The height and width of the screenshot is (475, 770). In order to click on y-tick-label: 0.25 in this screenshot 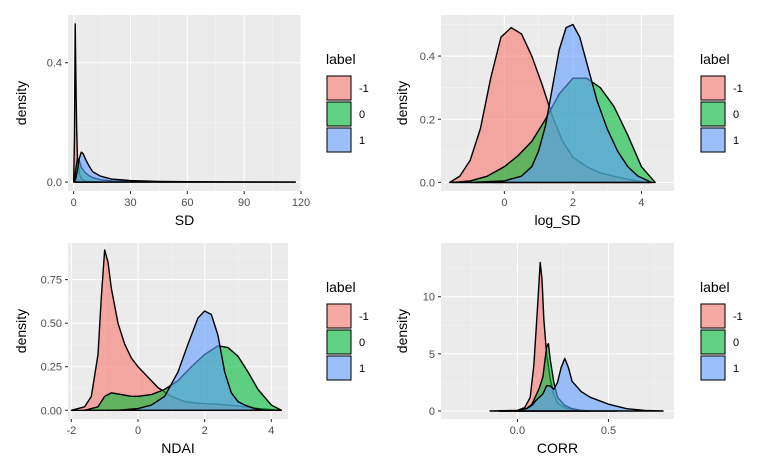, I will do `click(51, 368)`.